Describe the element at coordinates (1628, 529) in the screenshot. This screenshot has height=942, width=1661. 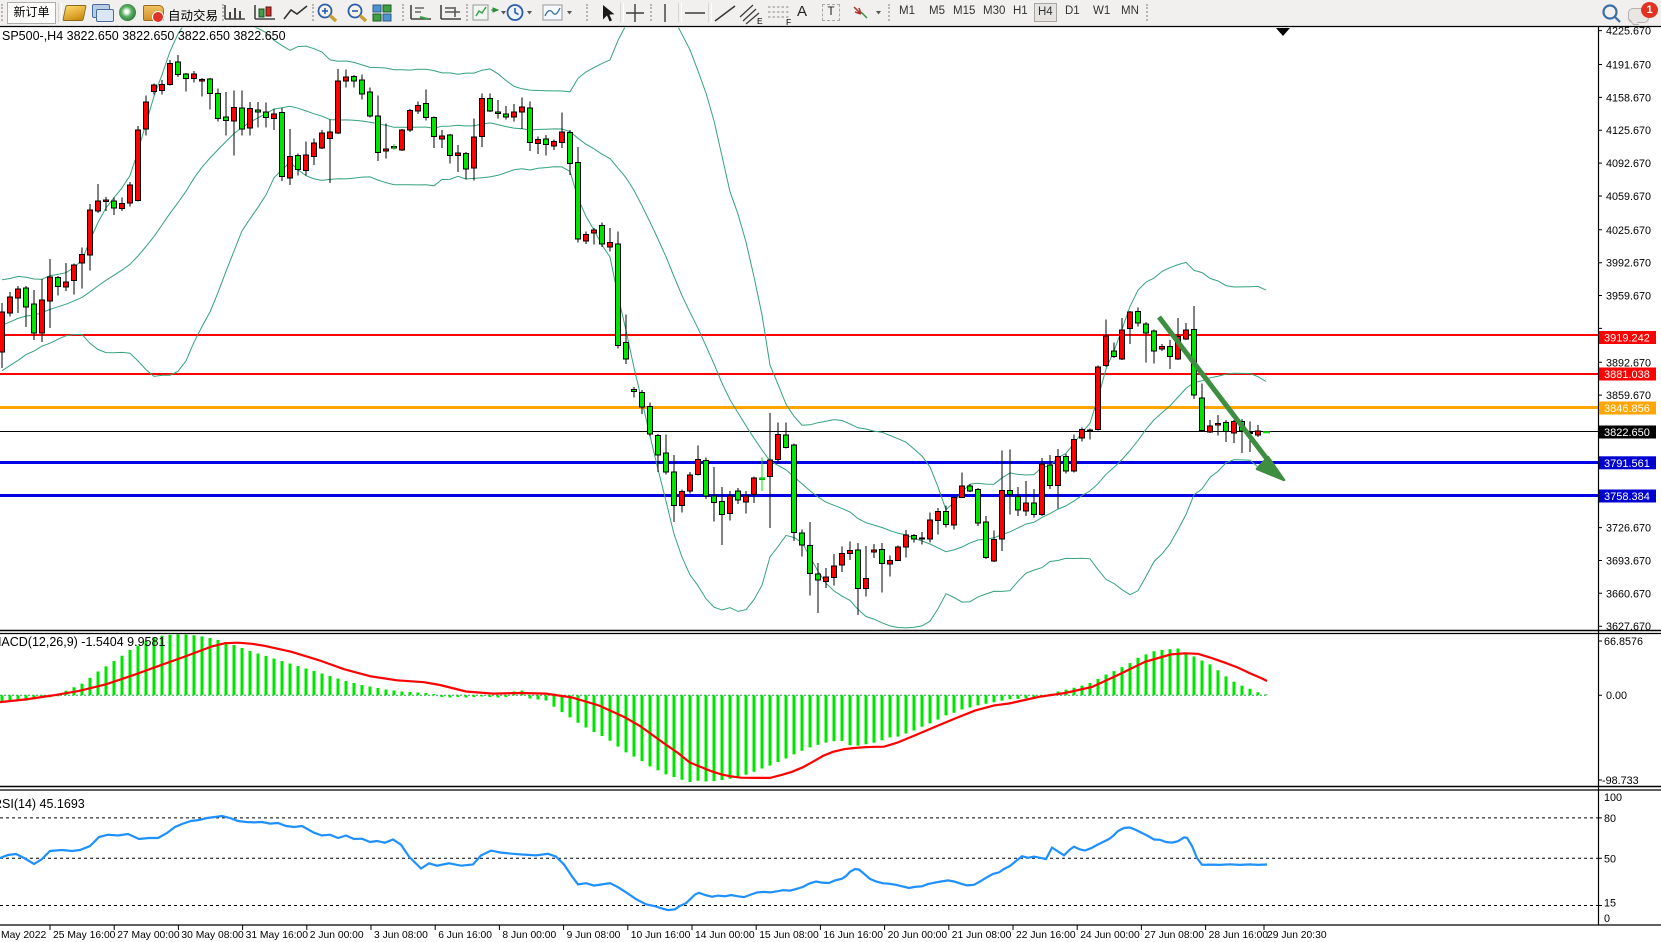
I see `svg-text: 3726.670` at that location.